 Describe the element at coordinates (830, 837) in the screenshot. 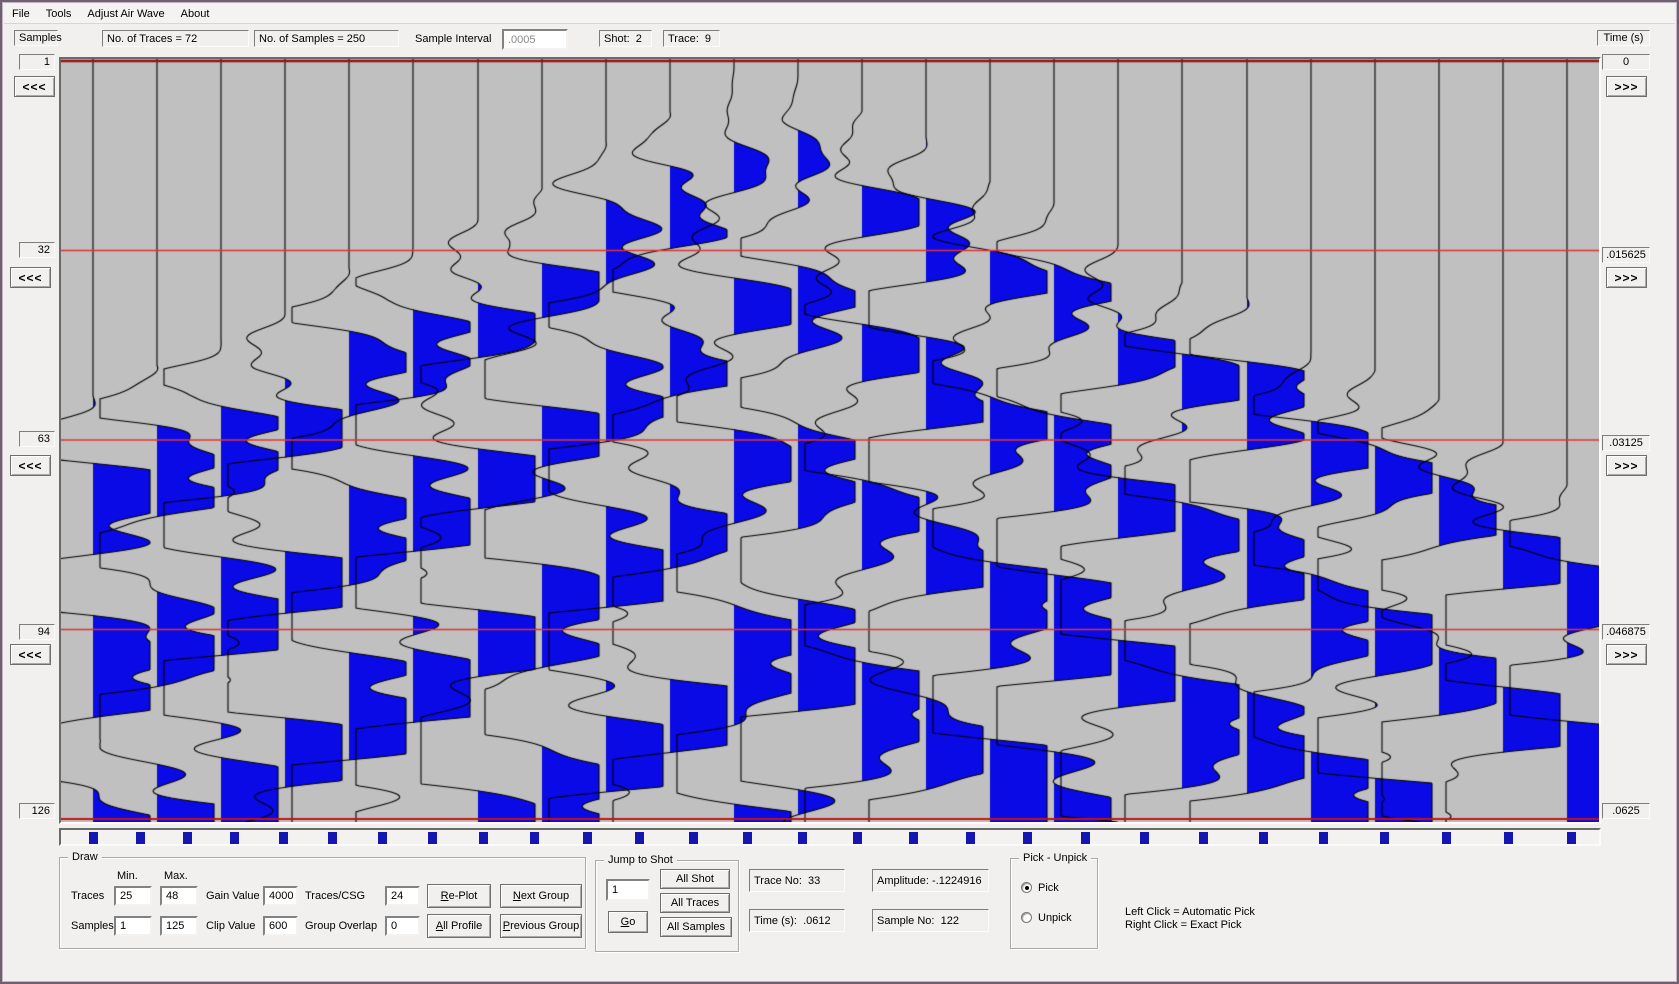

I see `trace-marker-strip` at that location.